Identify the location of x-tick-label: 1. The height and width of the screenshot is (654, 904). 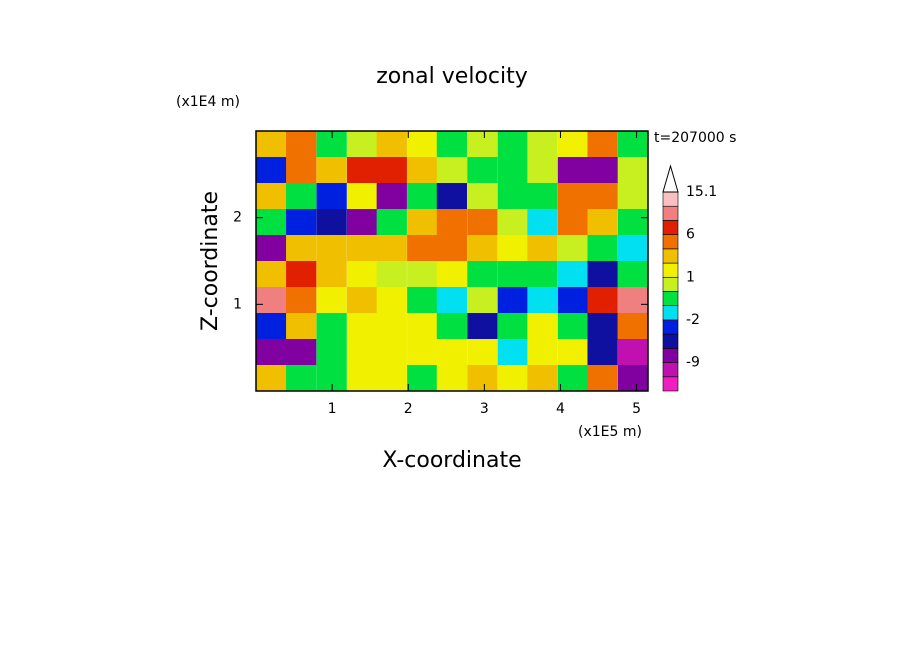
(332, 409).